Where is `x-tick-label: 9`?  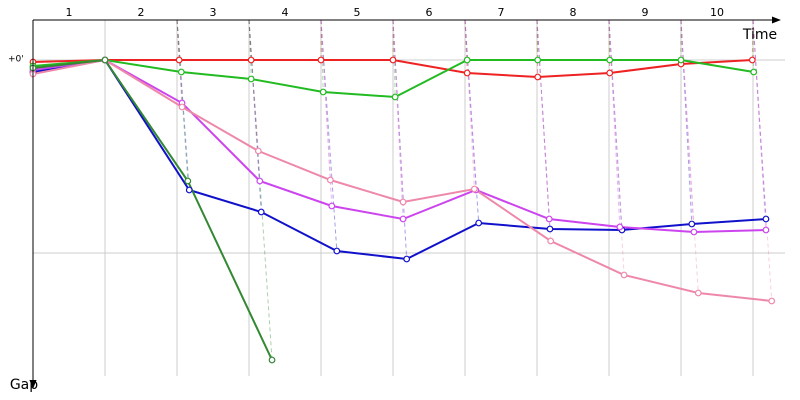
x-tick-label: 9 is located at coordinates (645, 12).